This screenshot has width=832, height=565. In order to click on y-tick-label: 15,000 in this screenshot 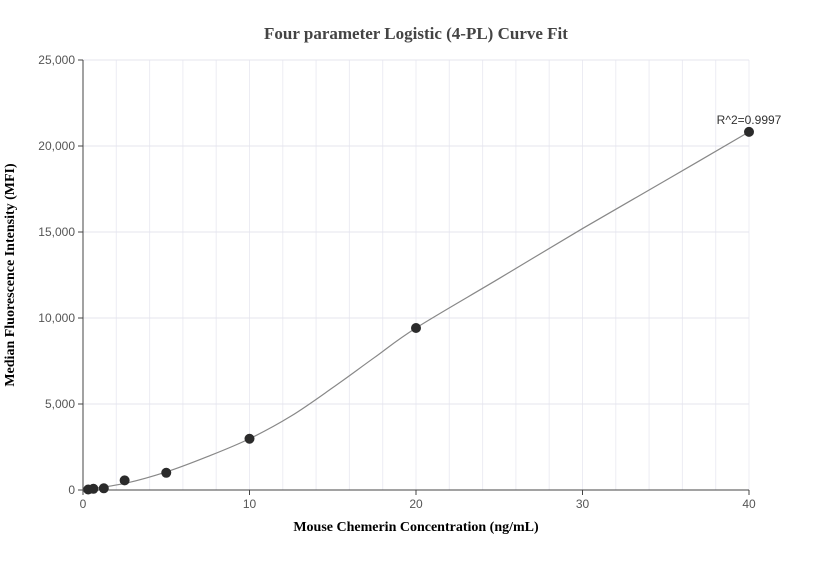, I will do `click(56, 232)`.